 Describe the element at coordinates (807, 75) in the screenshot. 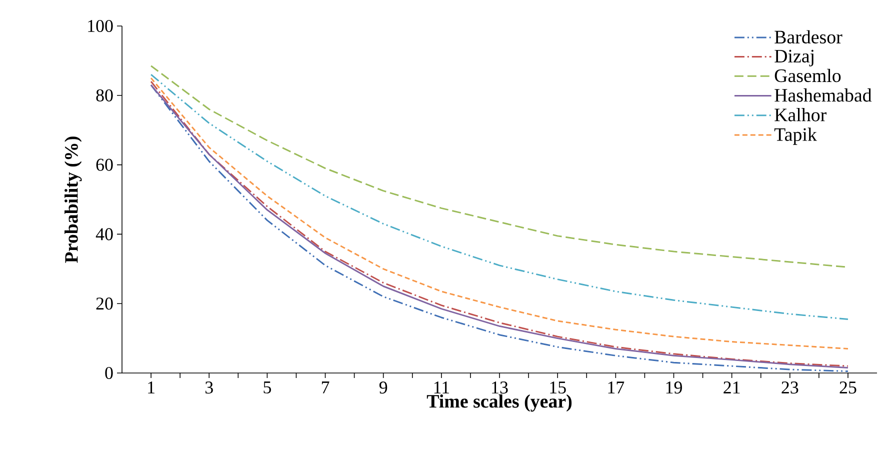

I see `legend-label: Gasemlo` at that location.